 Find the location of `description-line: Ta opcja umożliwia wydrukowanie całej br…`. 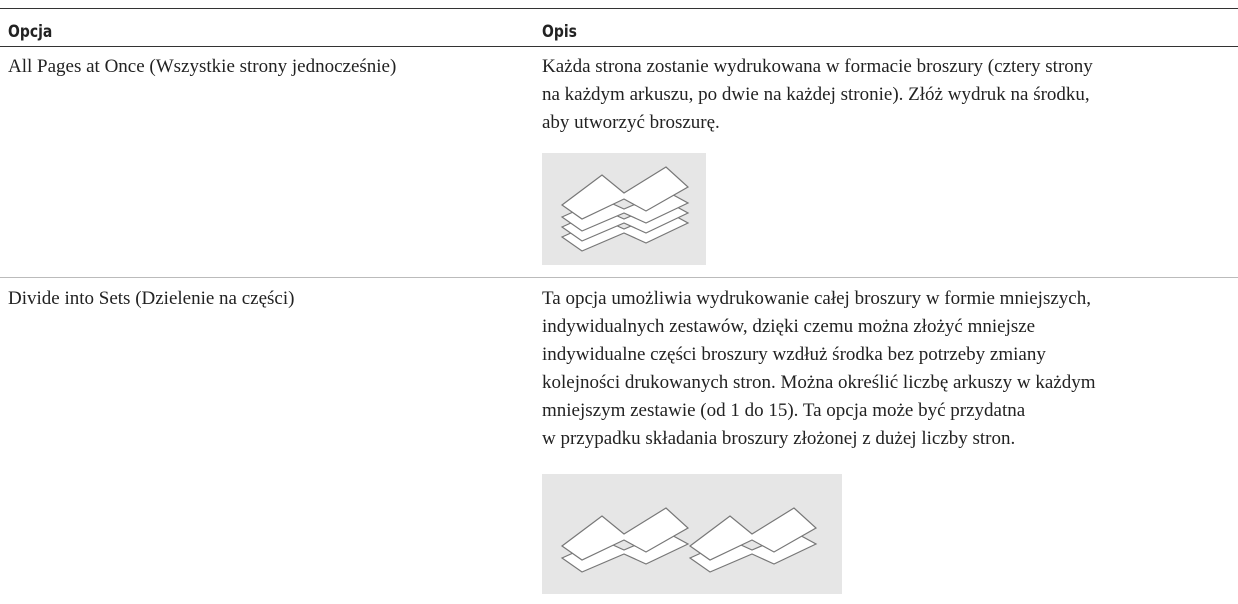

description-line: Ta opcja umożliwia wydrukowanie całej br… is located at coordinates (816, 298).